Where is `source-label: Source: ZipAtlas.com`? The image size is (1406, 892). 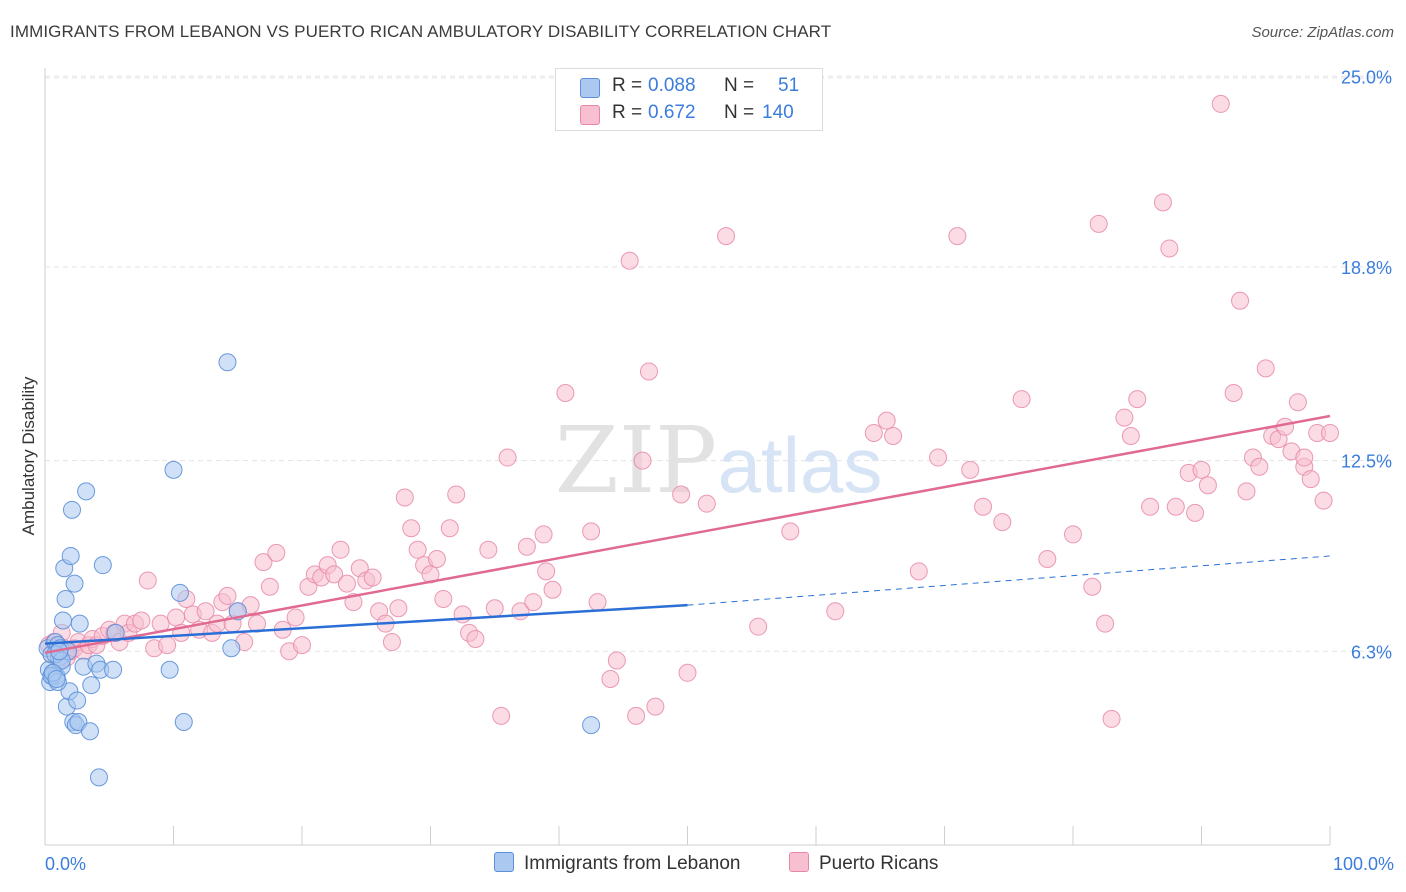 source-label: Source: ZipAtlas.com is located at coordinates (1322, 32).